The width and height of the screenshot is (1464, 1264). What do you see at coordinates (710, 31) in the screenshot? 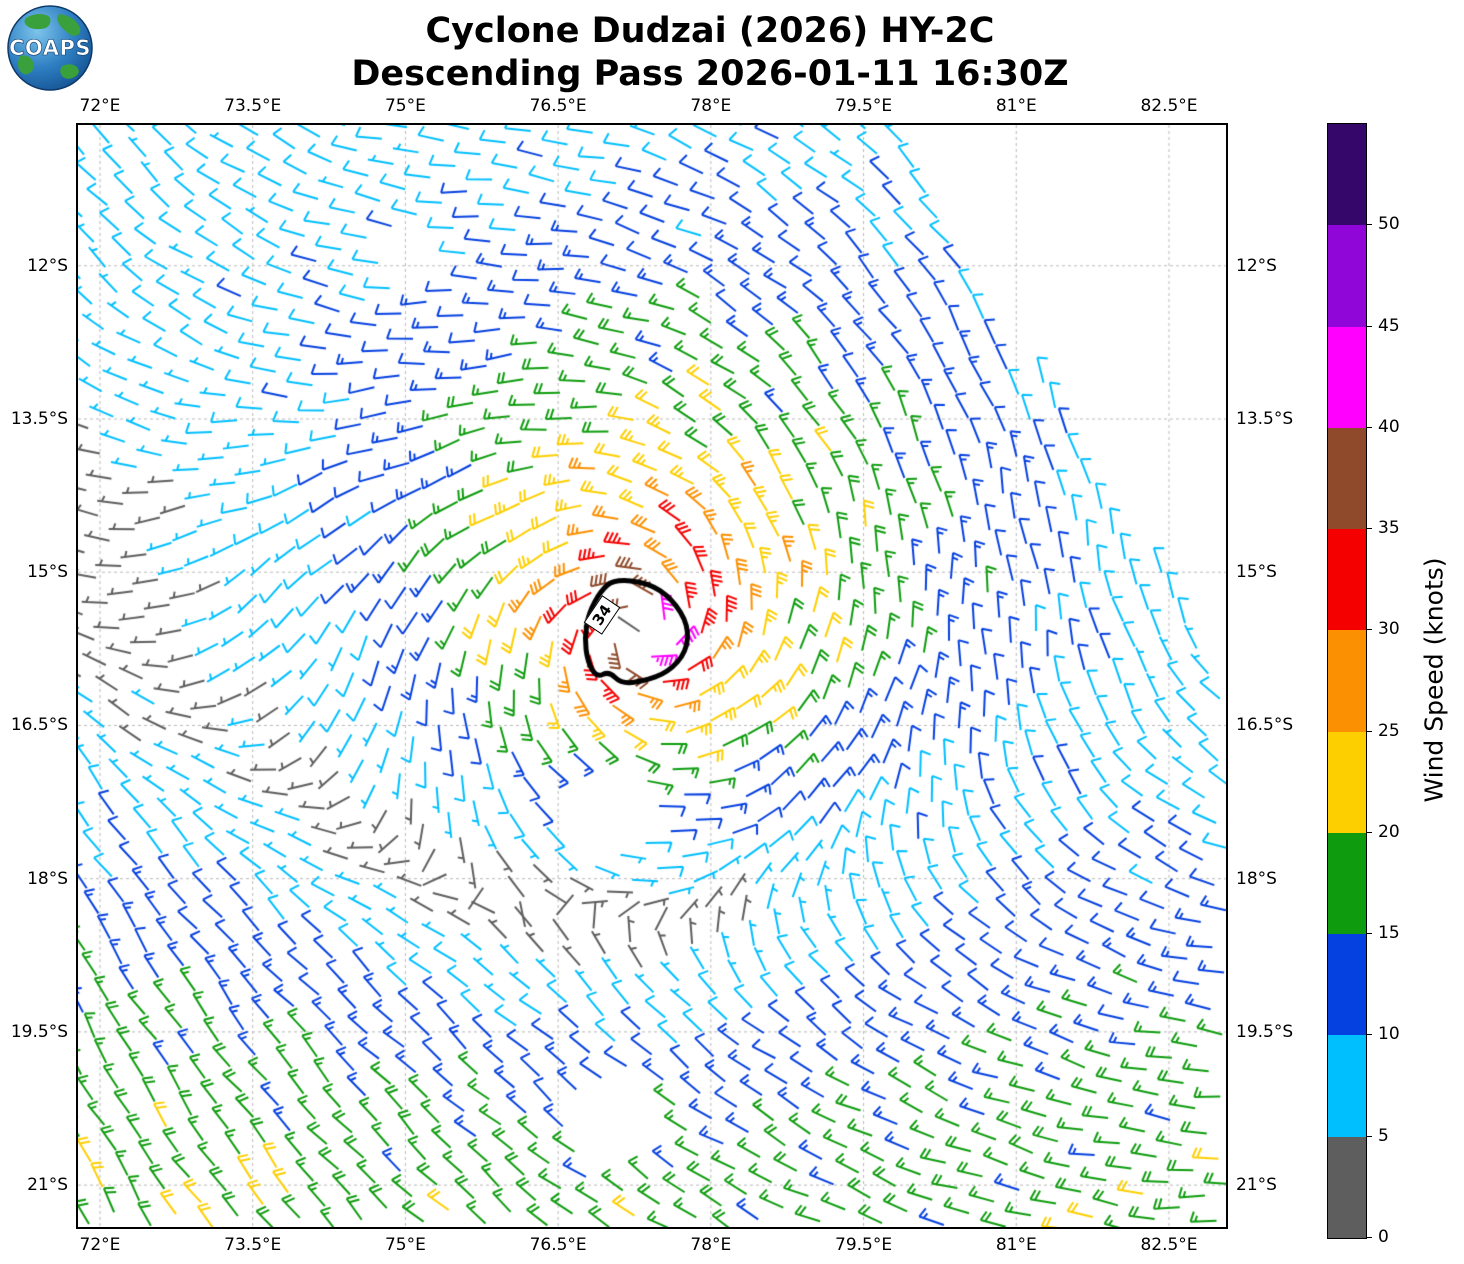
I see `title-line-1: Cyclone Dudzai (2026) HY-2C` at bounding box center [710, 31].